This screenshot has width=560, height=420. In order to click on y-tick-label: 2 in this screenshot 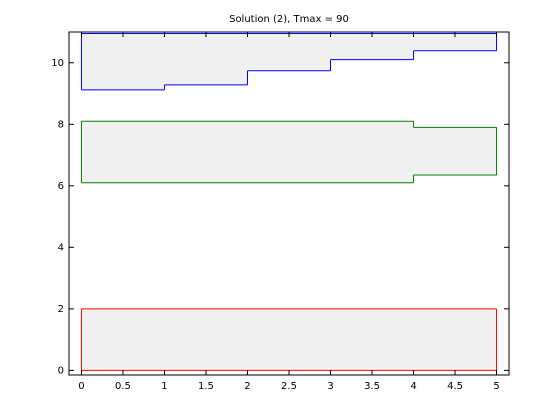, I will do `click(61, 309)`.